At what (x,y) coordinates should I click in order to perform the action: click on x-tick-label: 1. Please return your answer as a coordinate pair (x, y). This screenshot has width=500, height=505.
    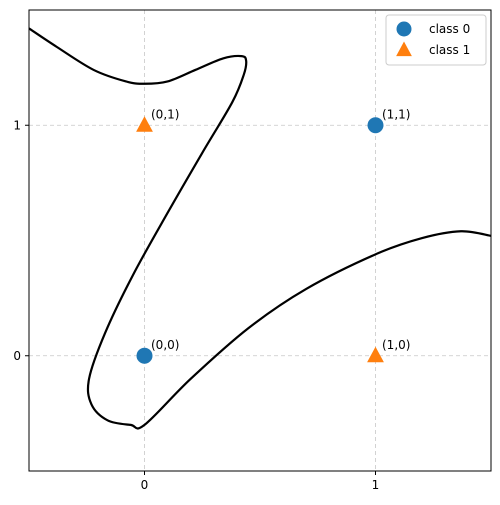
    Looking at the image, I should click on (376, 485).